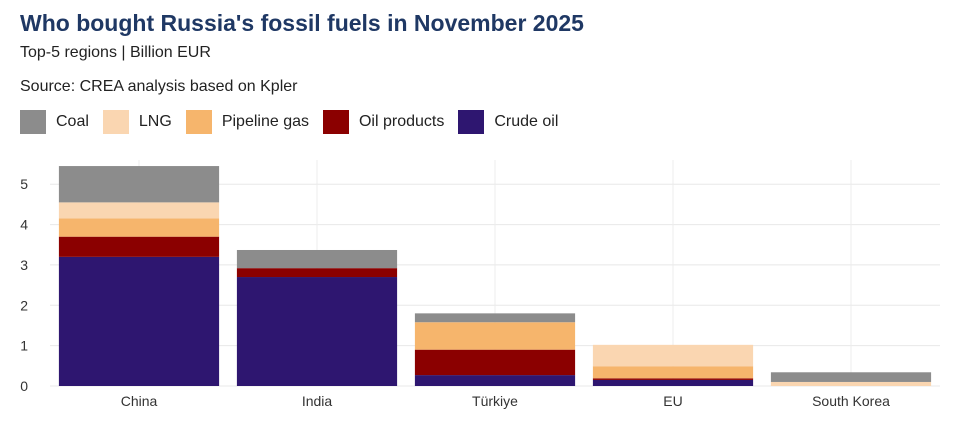 This screenshot has height=428, width=960. What do you see at coordinates (495, 401) in the screenshot?
I see `x-tick-label: Türkiye` at bounding box center [495, 401].